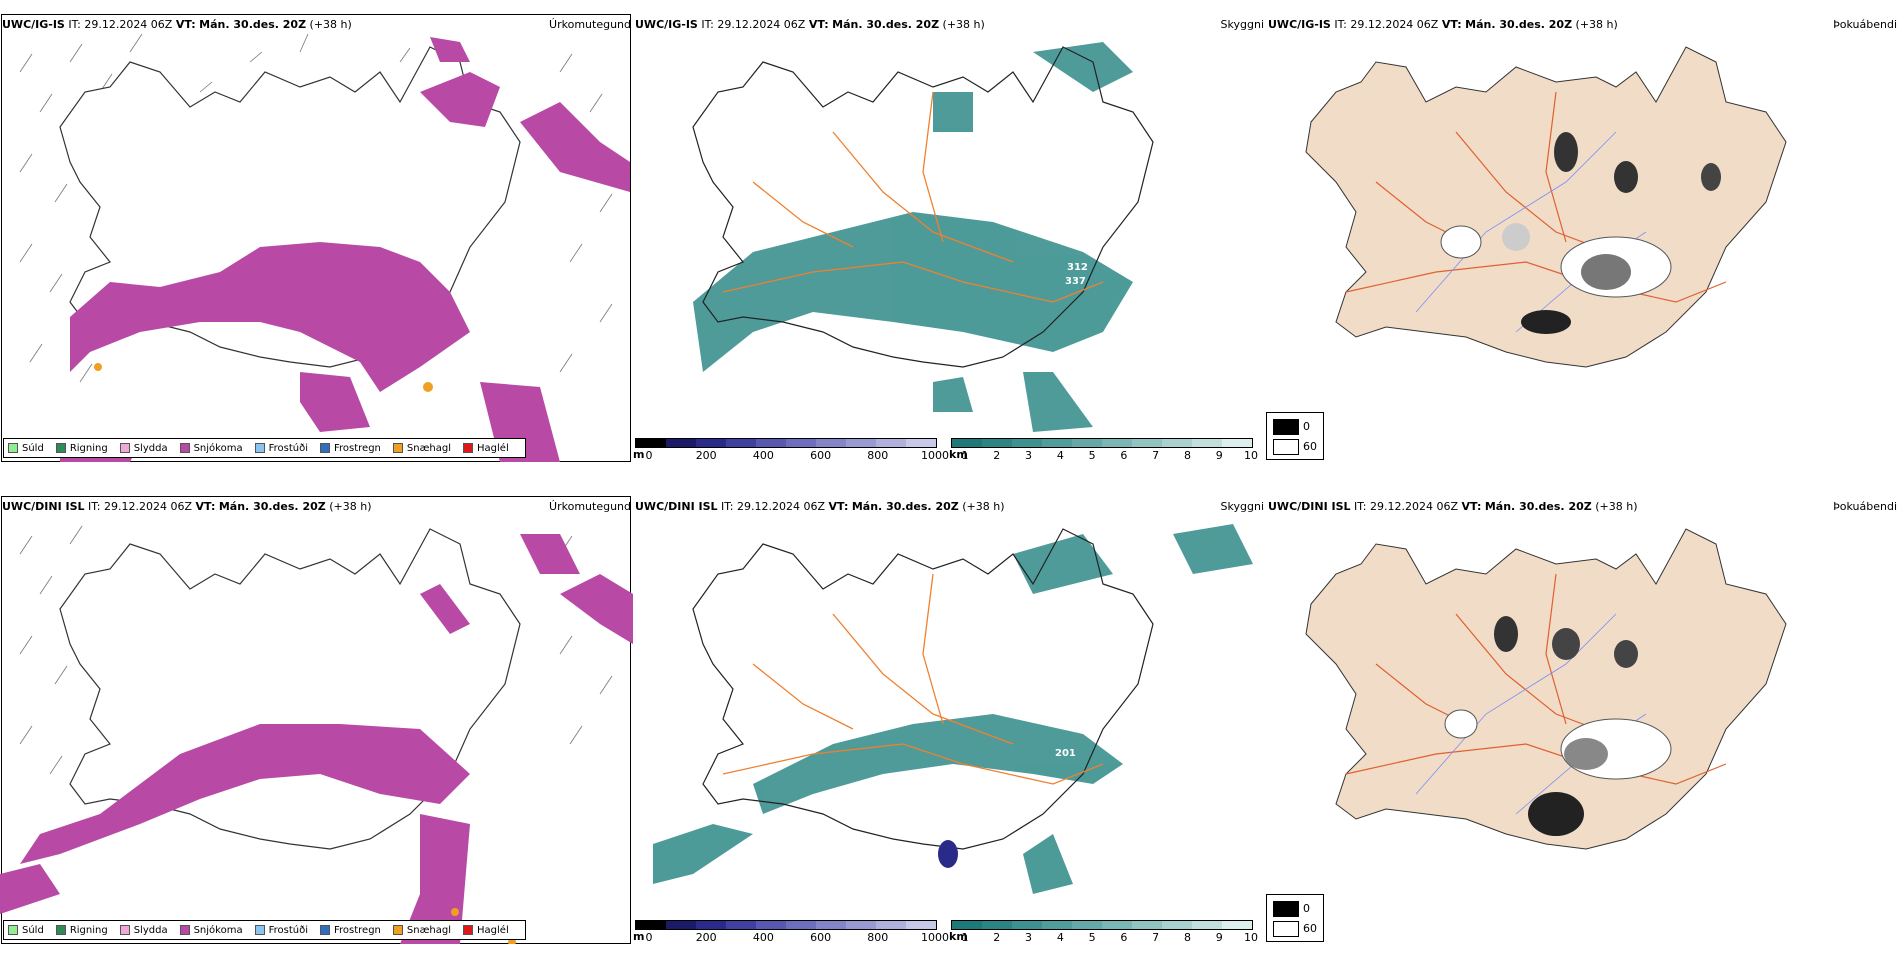  Describe the element at coordinates (218, 930) in the screenshot. I see `legend-label: Snjókoma` at that location.